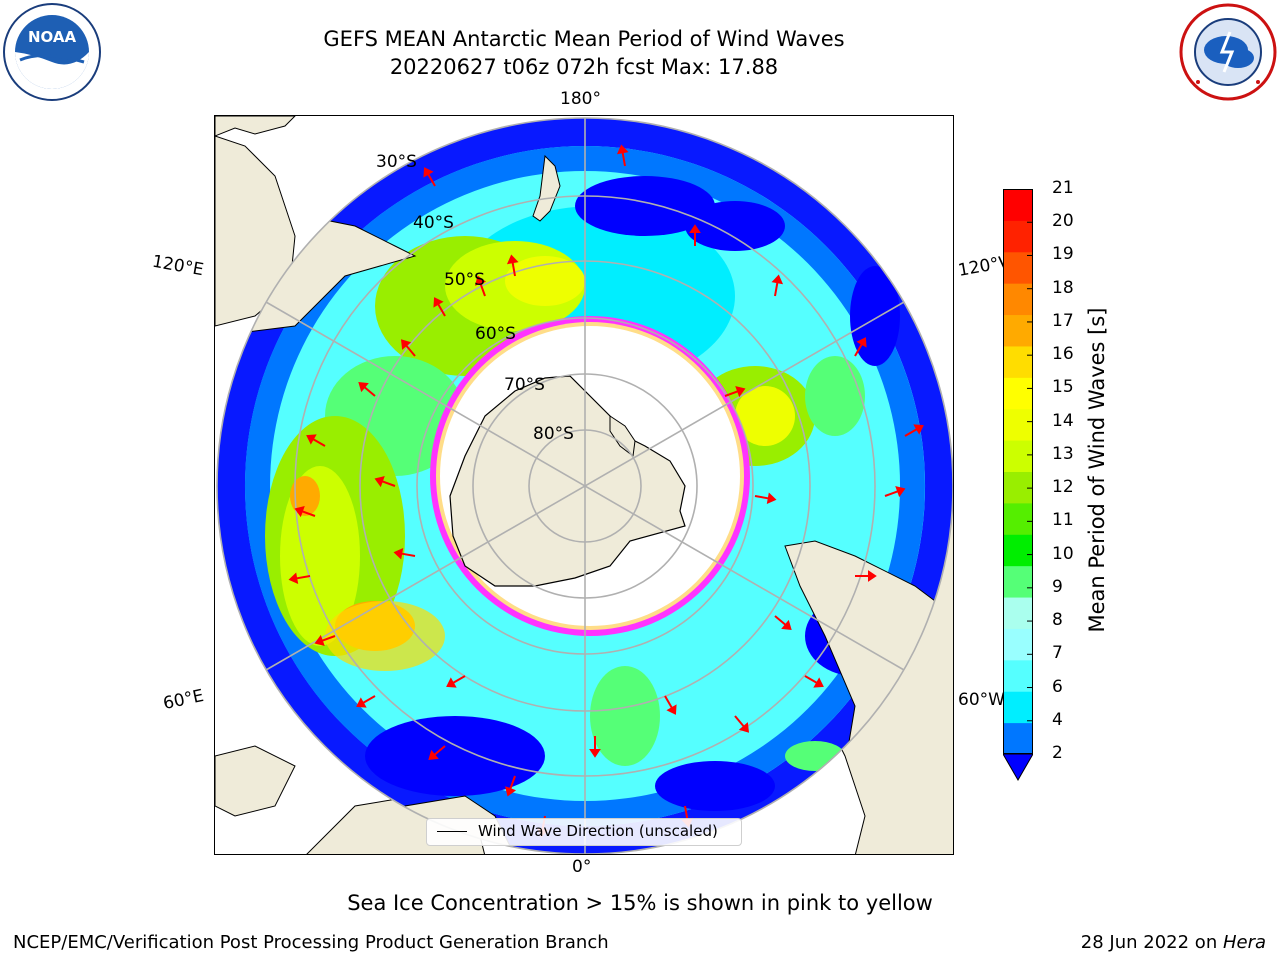  Describe the element at coordinates (1057, 653) in the screenshot. I see `colorbar-tick-label: 7` at that location.